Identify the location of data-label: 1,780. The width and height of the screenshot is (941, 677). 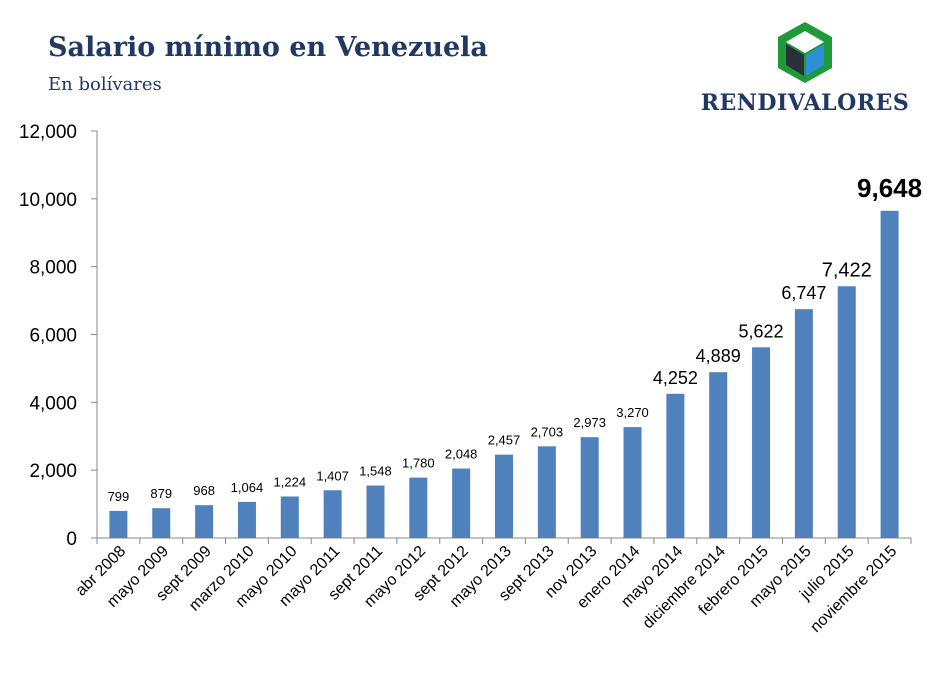
(418, 463).